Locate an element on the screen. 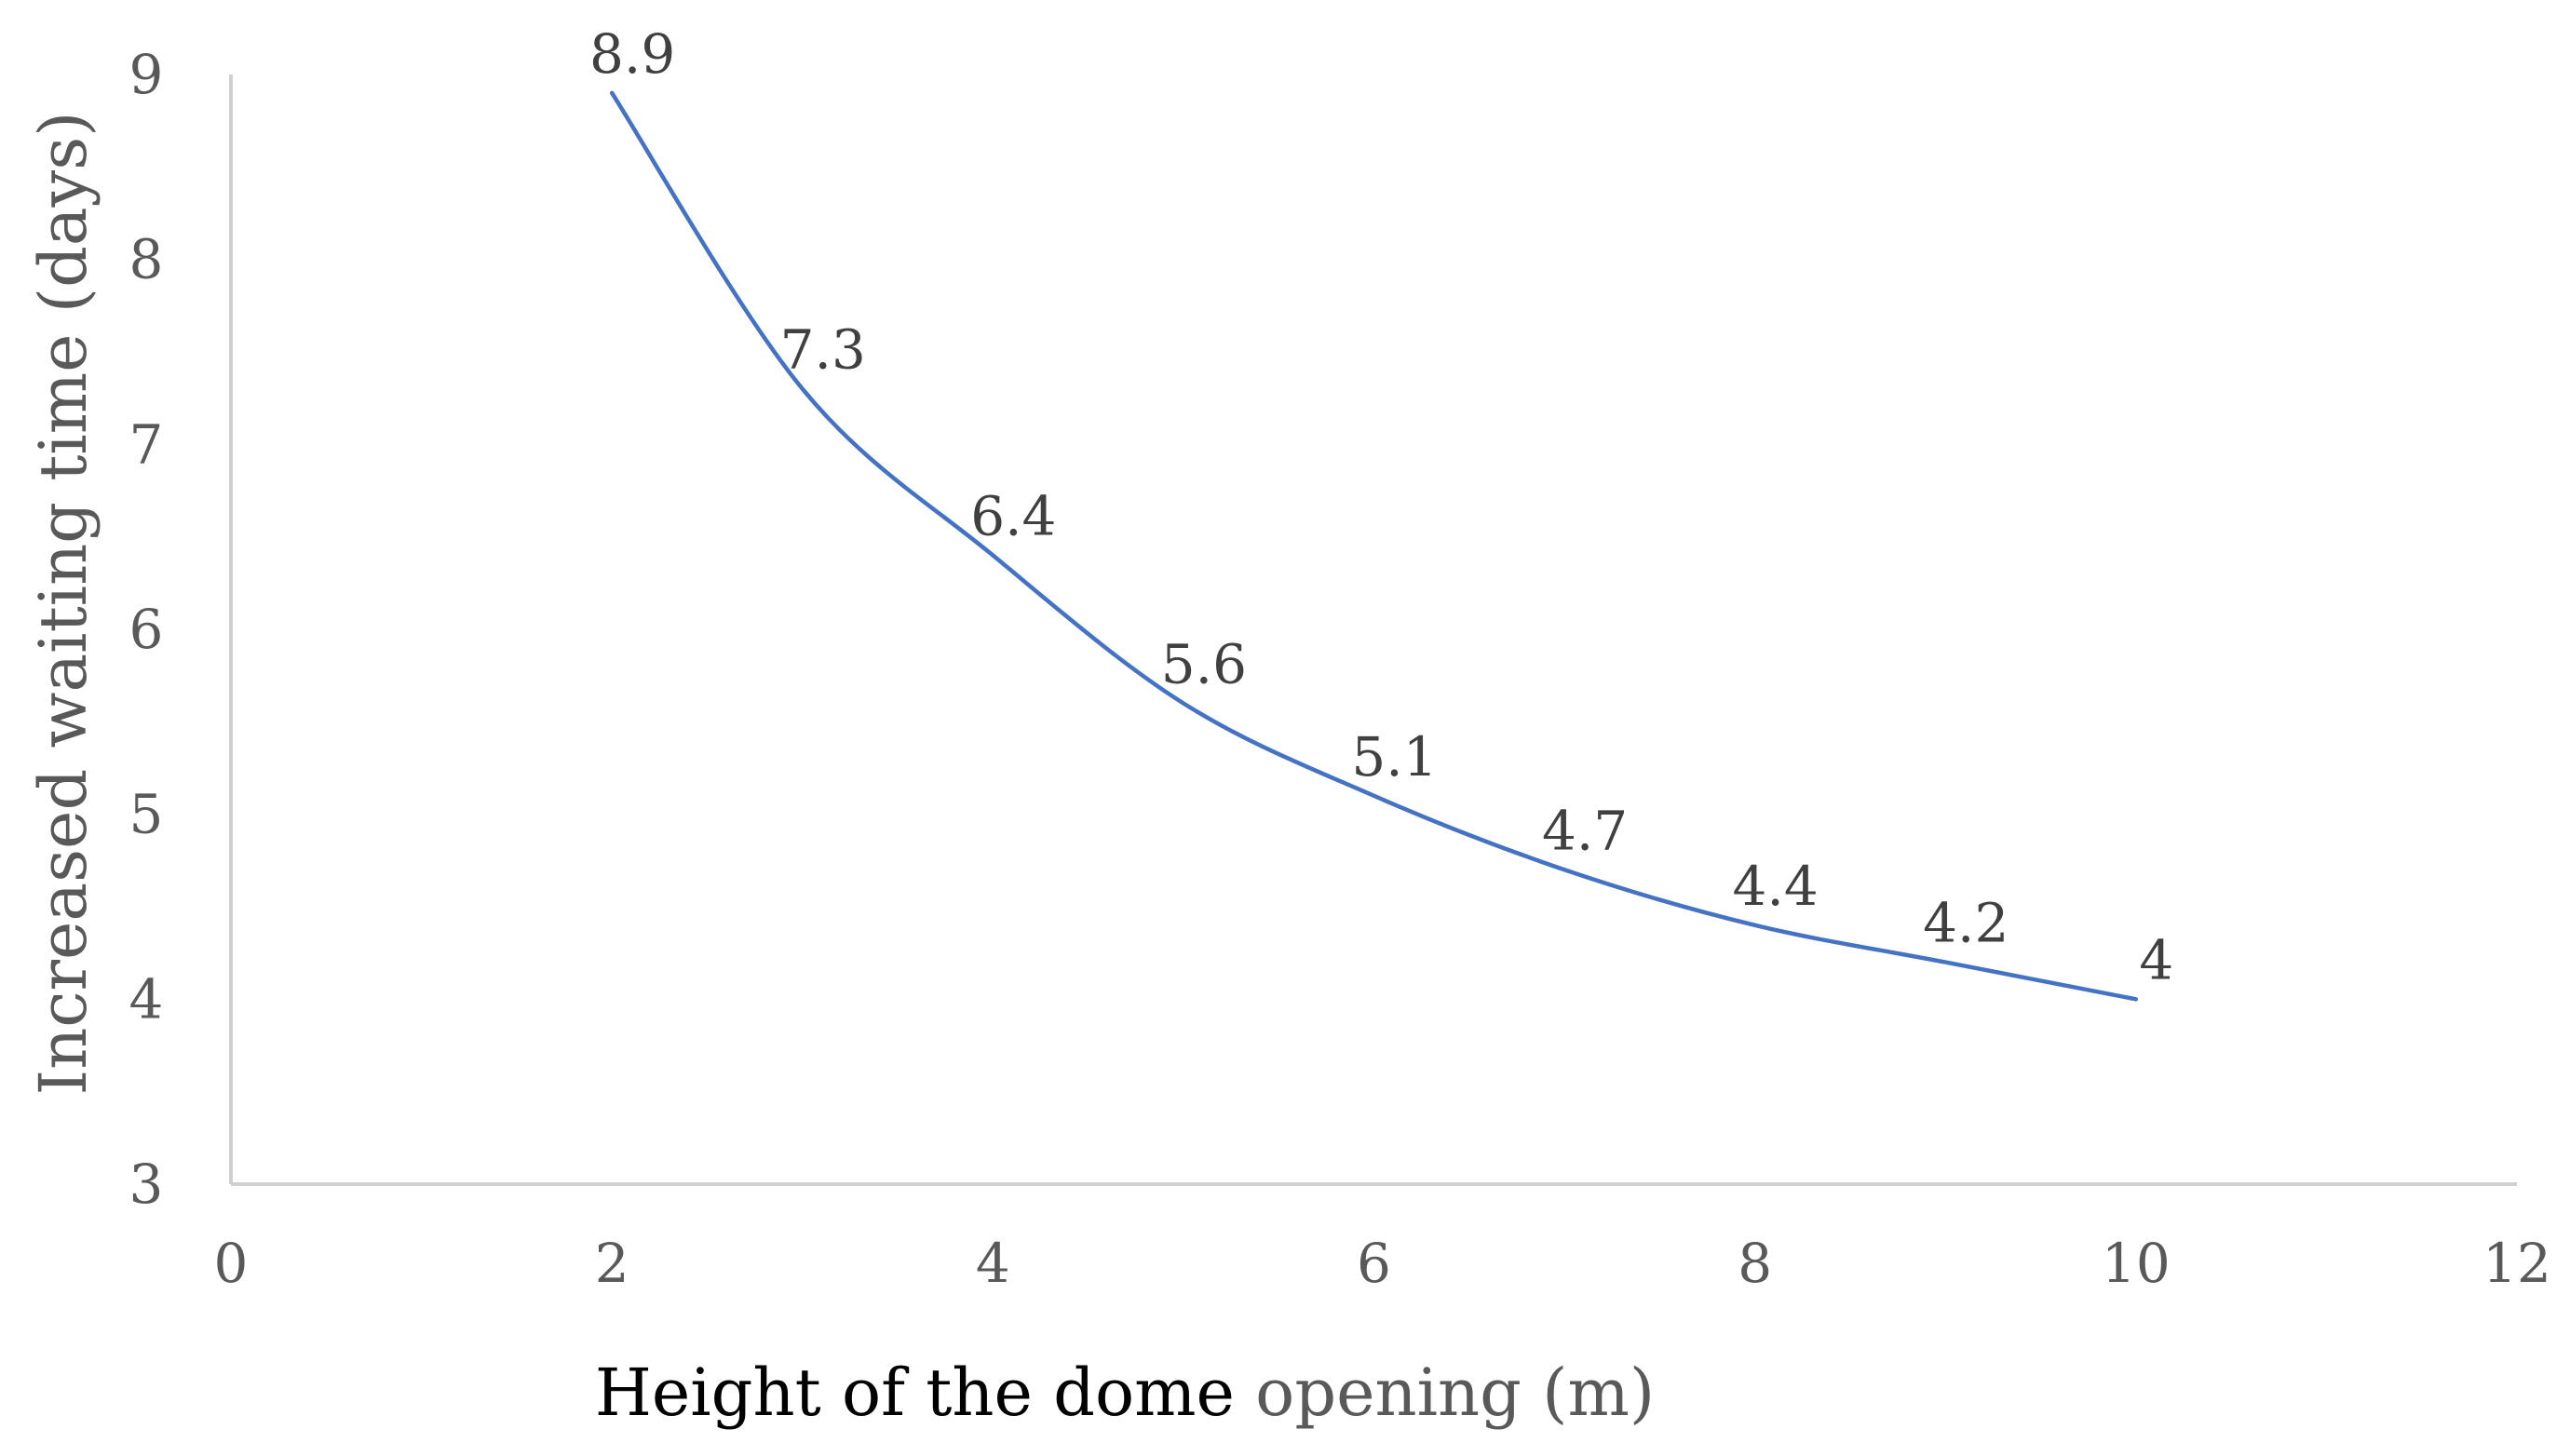 The height and width of the screenshot is (1456, 2570). x-axis-title: Height of the dome opening (m) is located at coordinates (1125, 1393).